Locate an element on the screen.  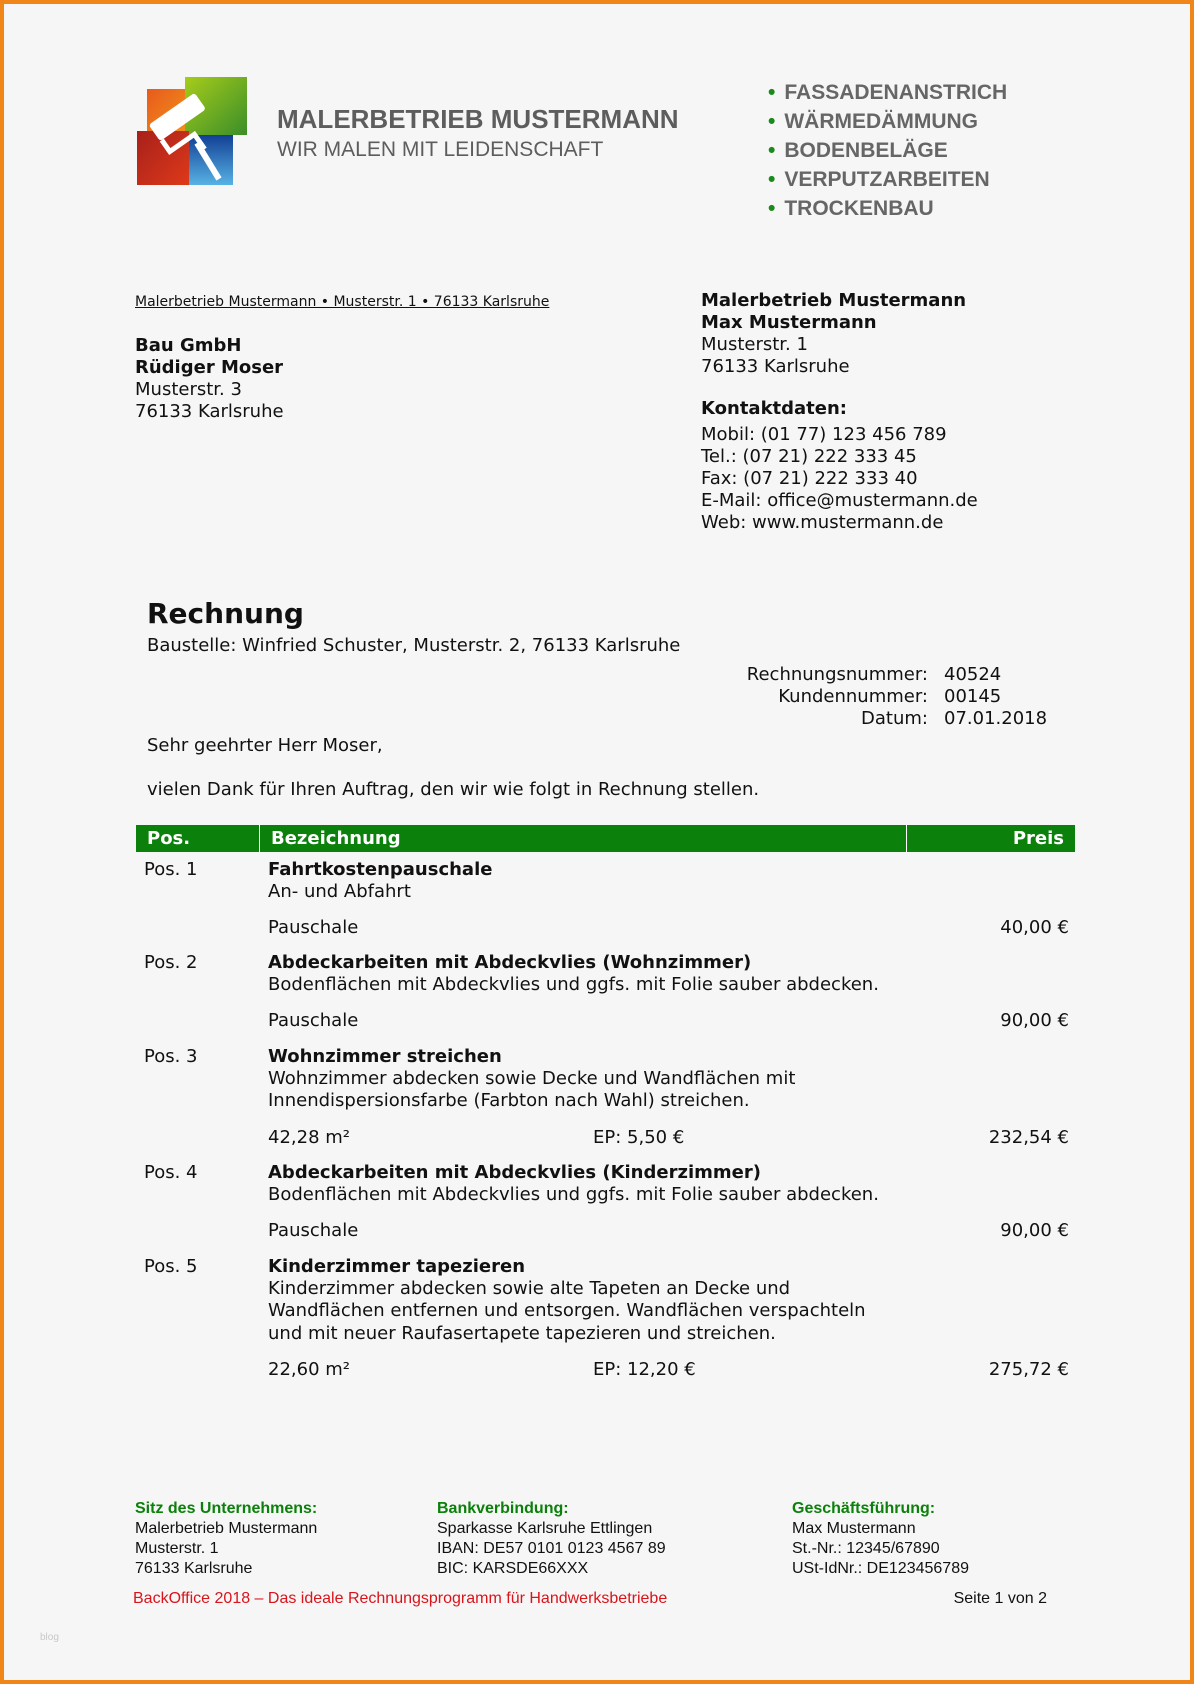
service-label: BODENBELÄGE is located at coordinates (866, 150).